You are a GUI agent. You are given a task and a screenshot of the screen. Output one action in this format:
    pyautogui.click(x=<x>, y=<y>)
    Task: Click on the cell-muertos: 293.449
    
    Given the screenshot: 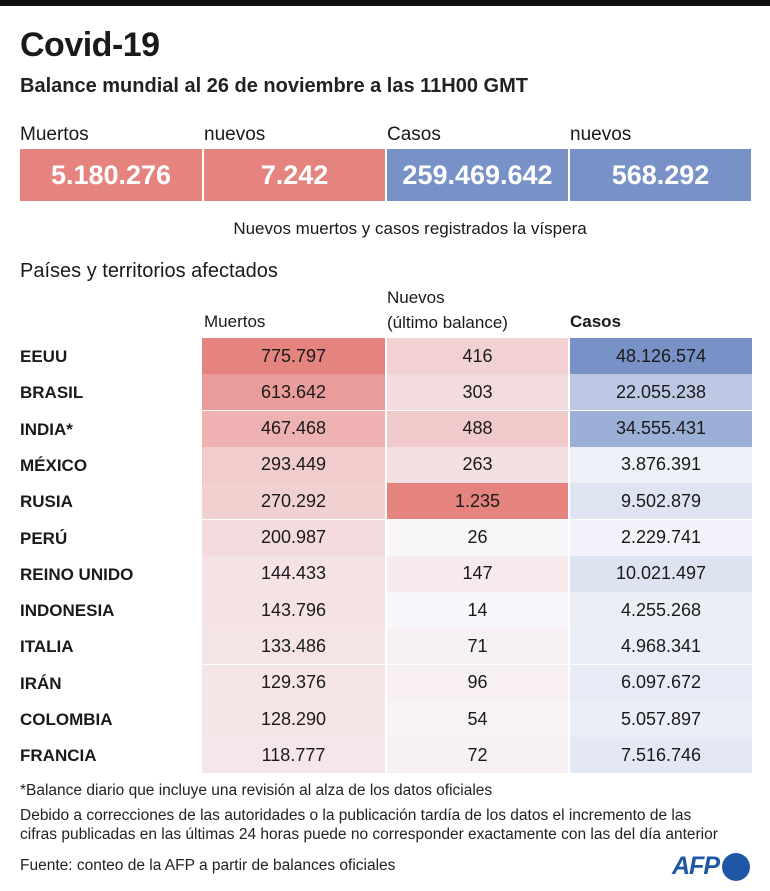 What is the action you would take?
    pyautogui.click(x=293, y=464)
    